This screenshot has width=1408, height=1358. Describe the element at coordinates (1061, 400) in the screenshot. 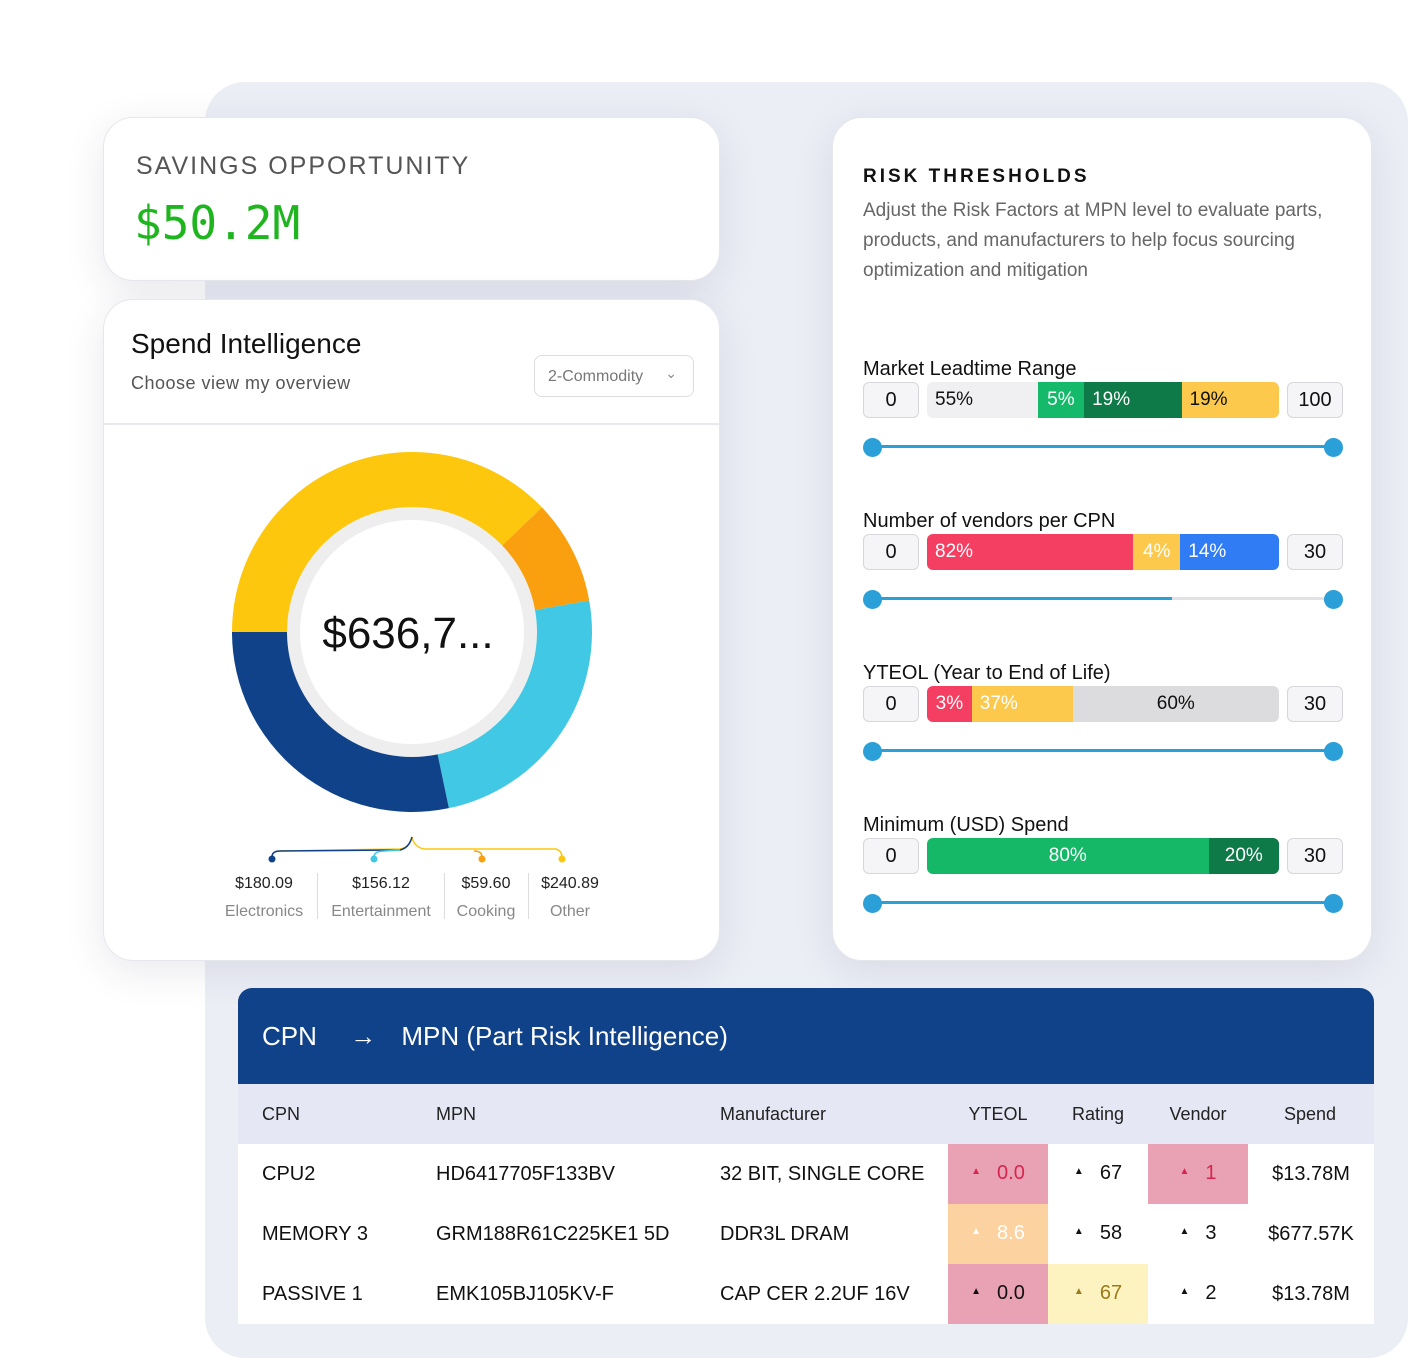

I see `distribution-segment: 5%` at that location.